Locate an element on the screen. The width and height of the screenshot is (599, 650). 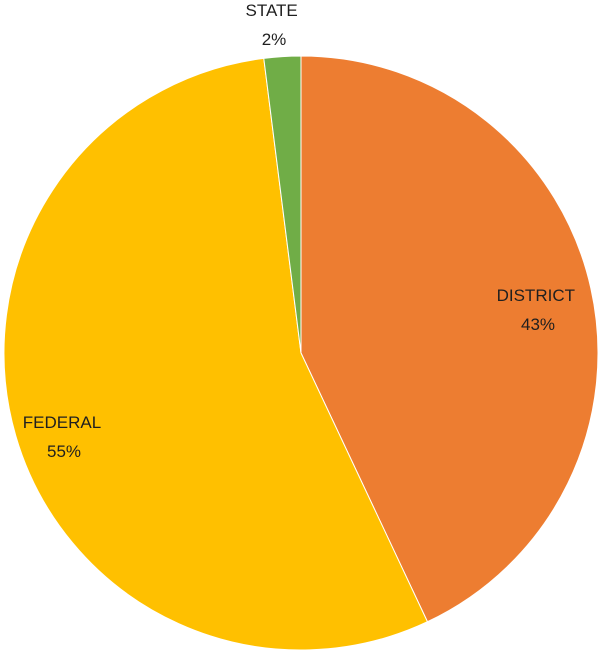
slice-percent-district: 43% is located at coordinates (538, 324).